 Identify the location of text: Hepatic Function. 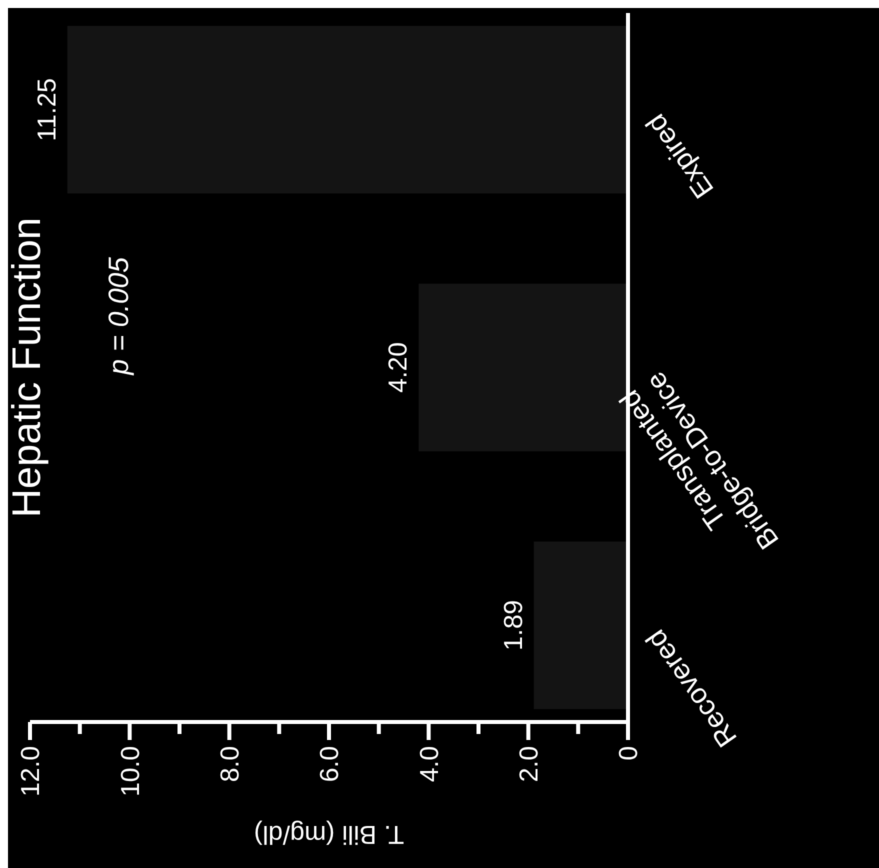
(27, 367).